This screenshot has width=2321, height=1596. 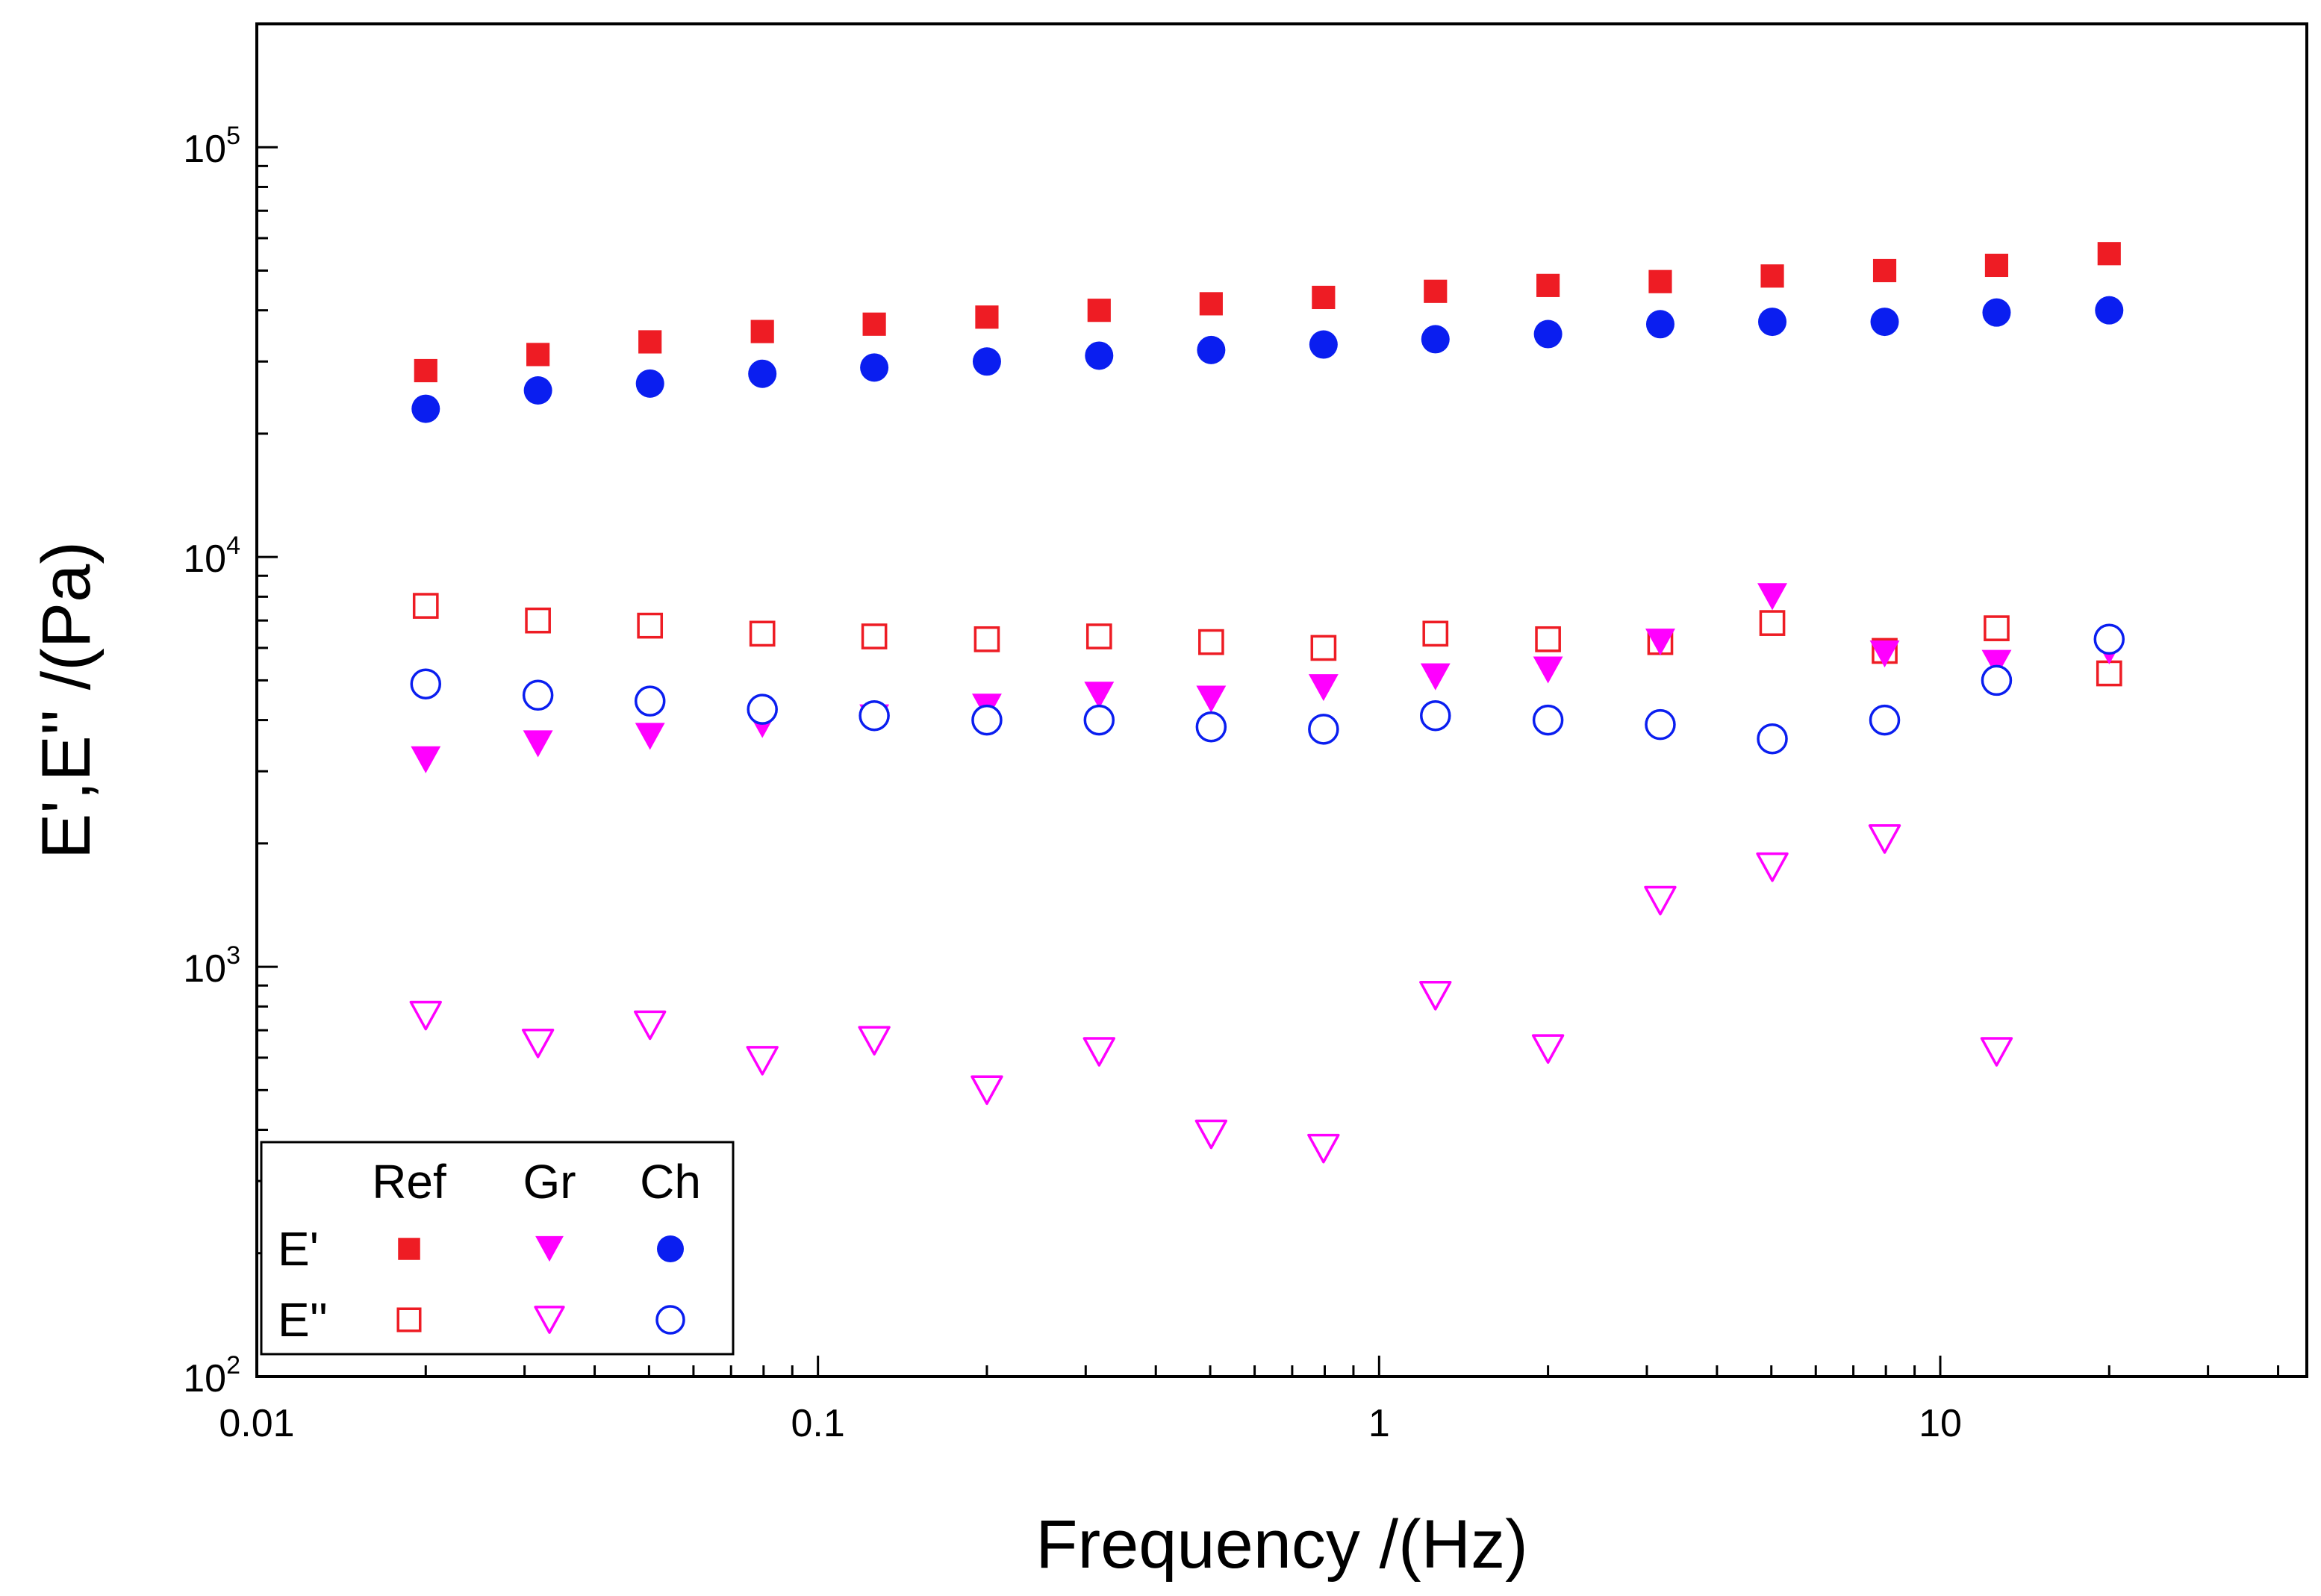 I want to click on legend-box, so click(x=497, y=1248).